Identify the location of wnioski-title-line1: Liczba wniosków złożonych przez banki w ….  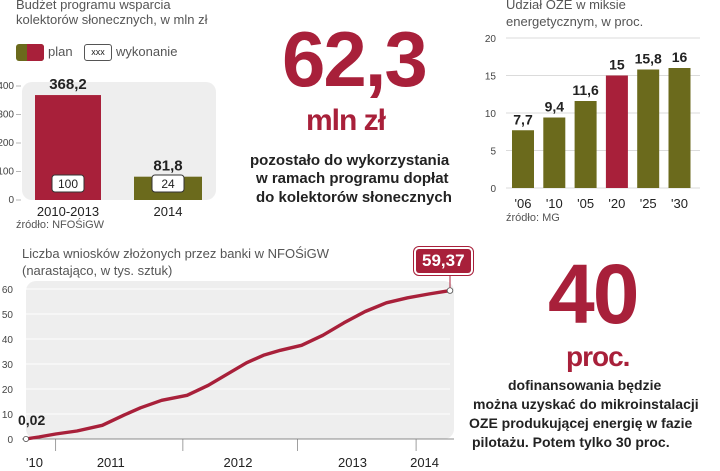
(176, 253).